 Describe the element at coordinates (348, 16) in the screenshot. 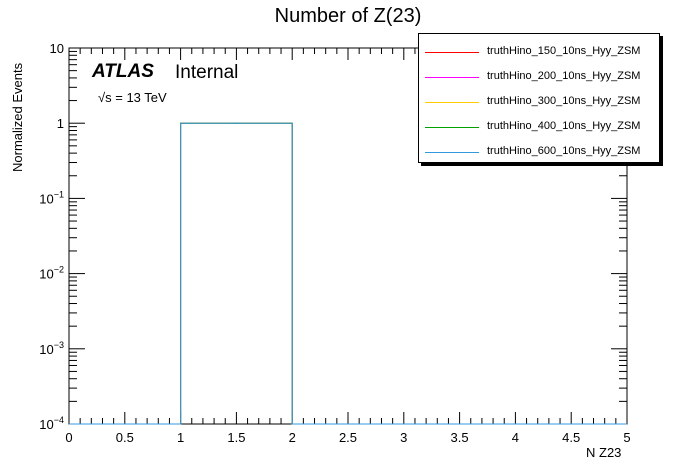

I see `chart-title: Number of Z(23)` at that location.